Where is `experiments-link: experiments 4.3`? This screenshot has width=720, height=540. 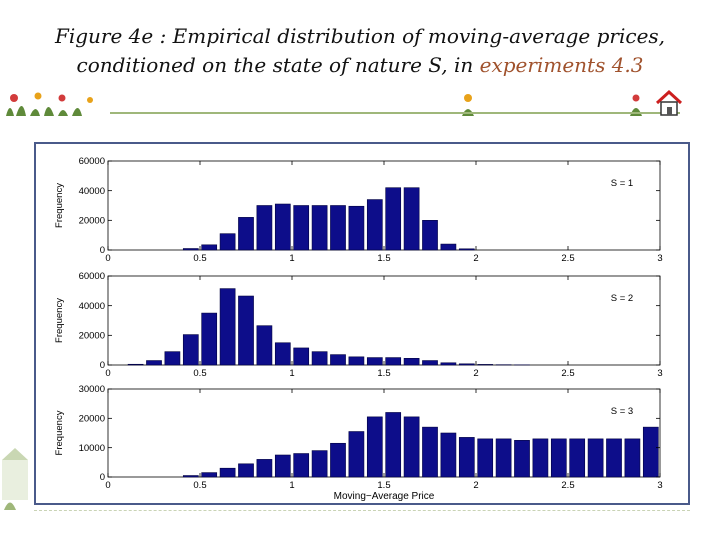 experiments-link: experiments 4.3 is located at coordinates (561, 65).